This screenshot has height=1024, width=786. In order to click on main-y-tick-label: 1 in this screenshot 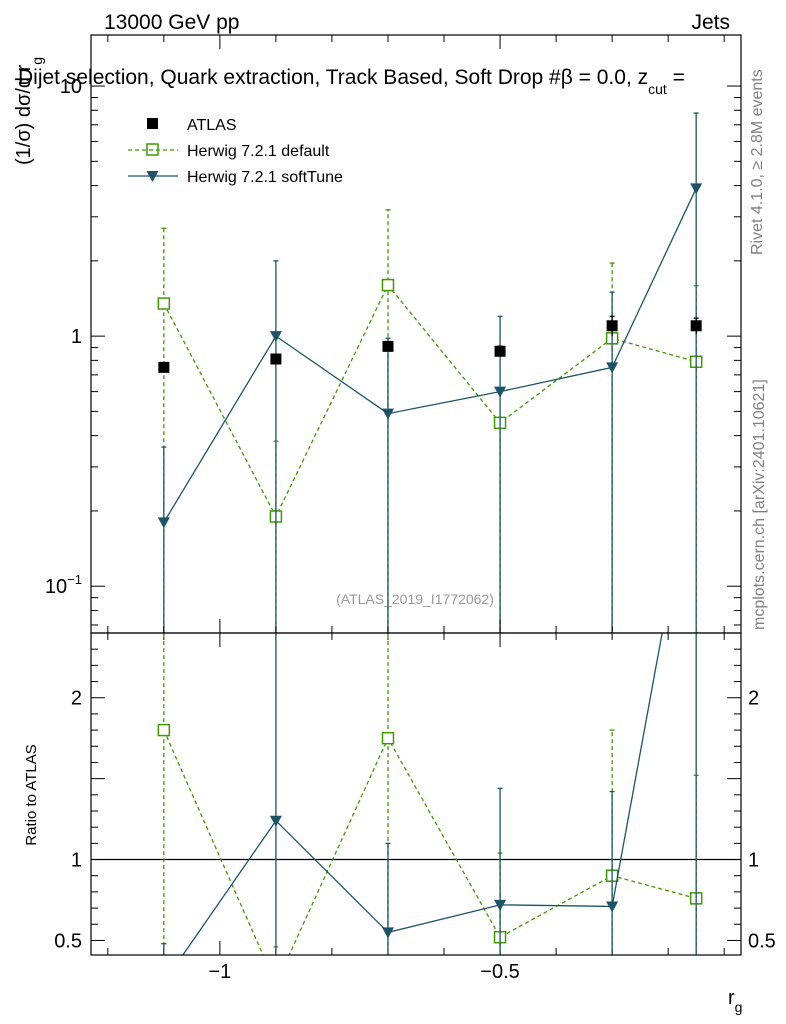, I will do `click(76, 337)`.